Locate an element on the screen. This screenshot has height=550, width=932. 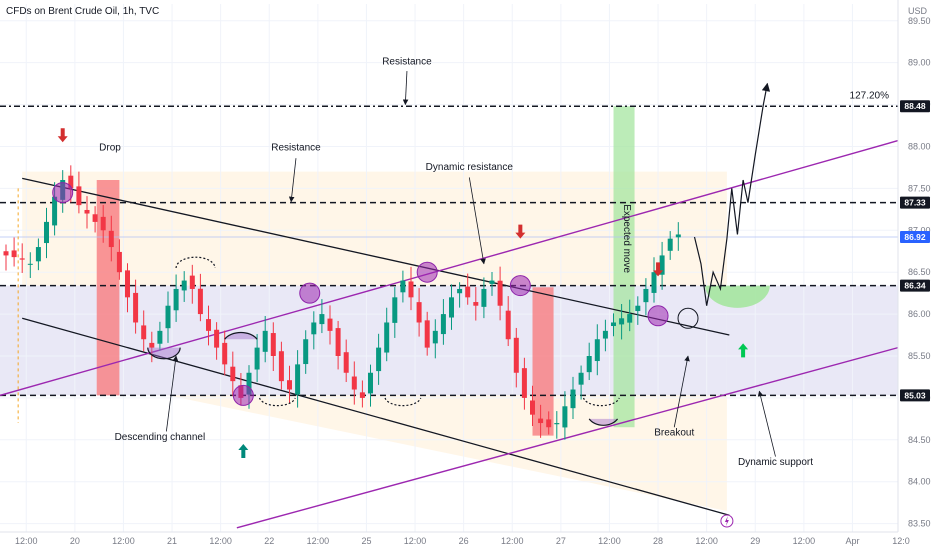
price-tick-label: 85.50 is located at coordinates (919, 356).